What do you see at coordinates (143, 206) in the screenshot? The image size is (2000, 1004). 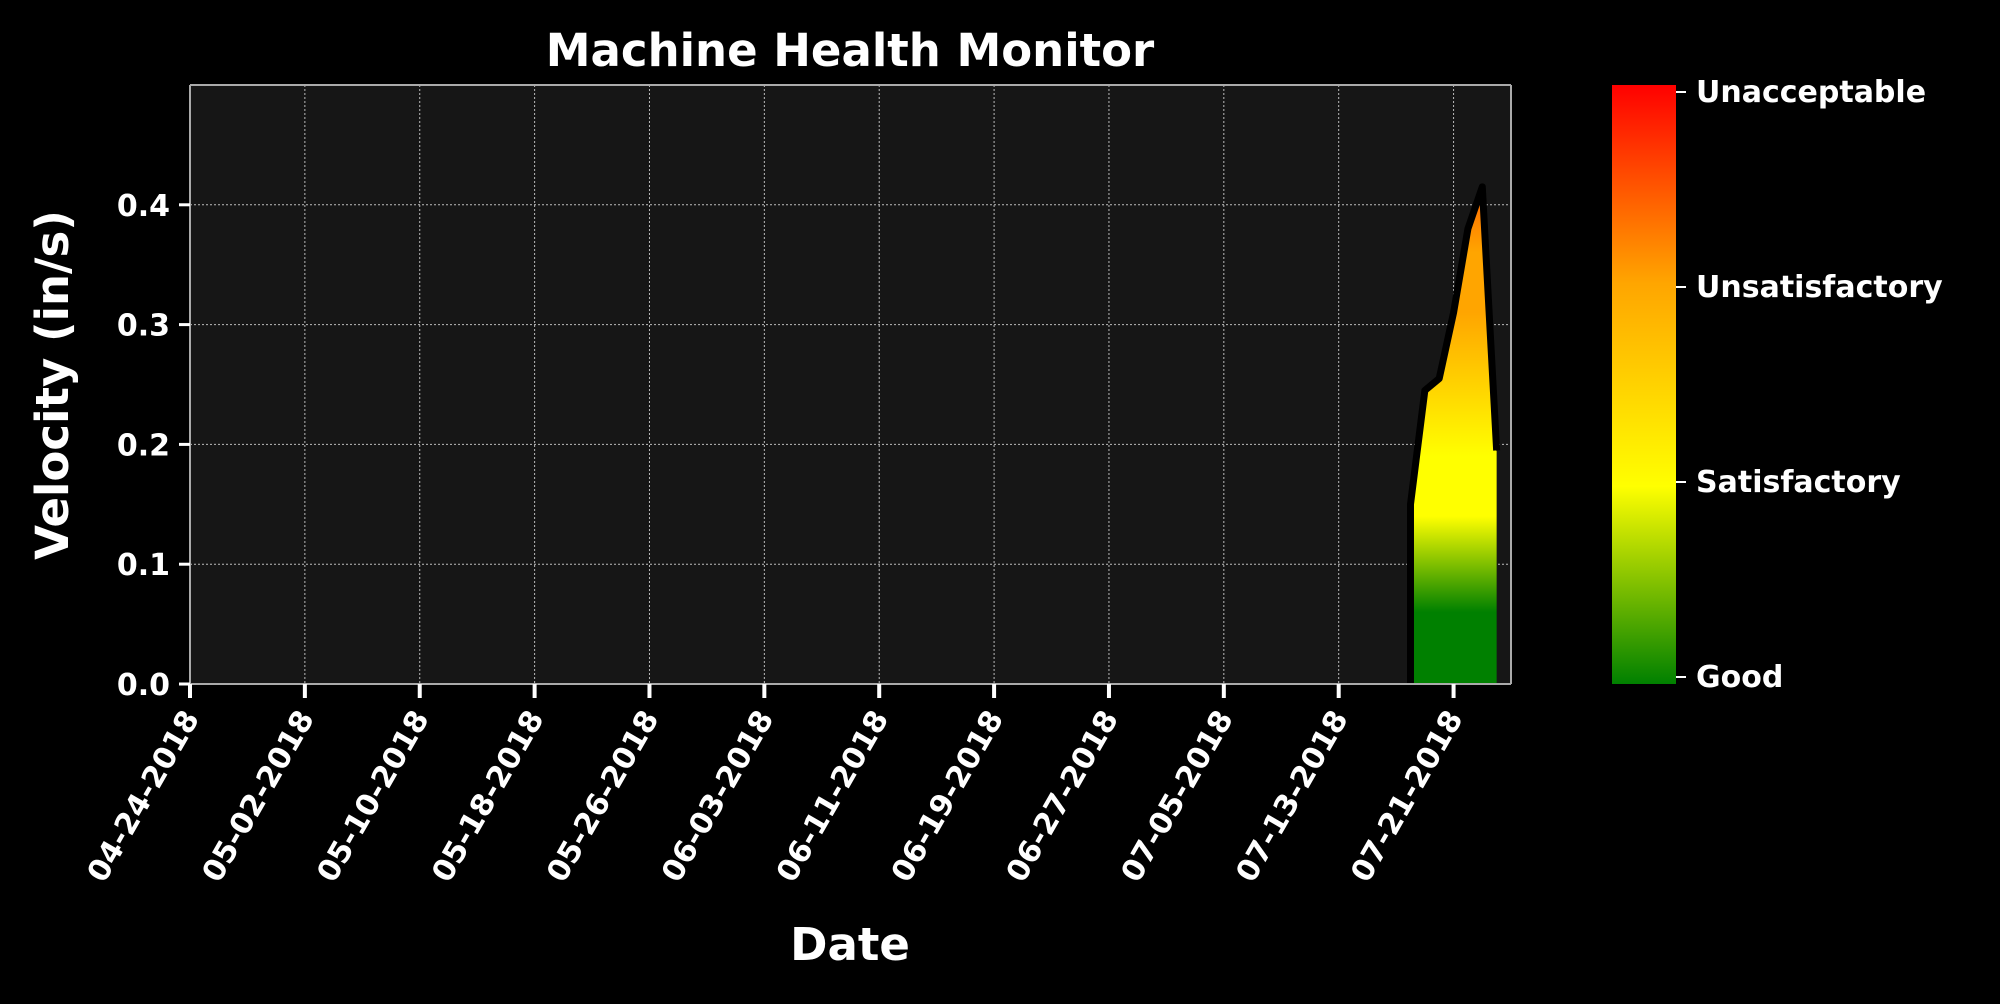 I see `y-tick-label: 0.4` at bounding box center [143, 206].